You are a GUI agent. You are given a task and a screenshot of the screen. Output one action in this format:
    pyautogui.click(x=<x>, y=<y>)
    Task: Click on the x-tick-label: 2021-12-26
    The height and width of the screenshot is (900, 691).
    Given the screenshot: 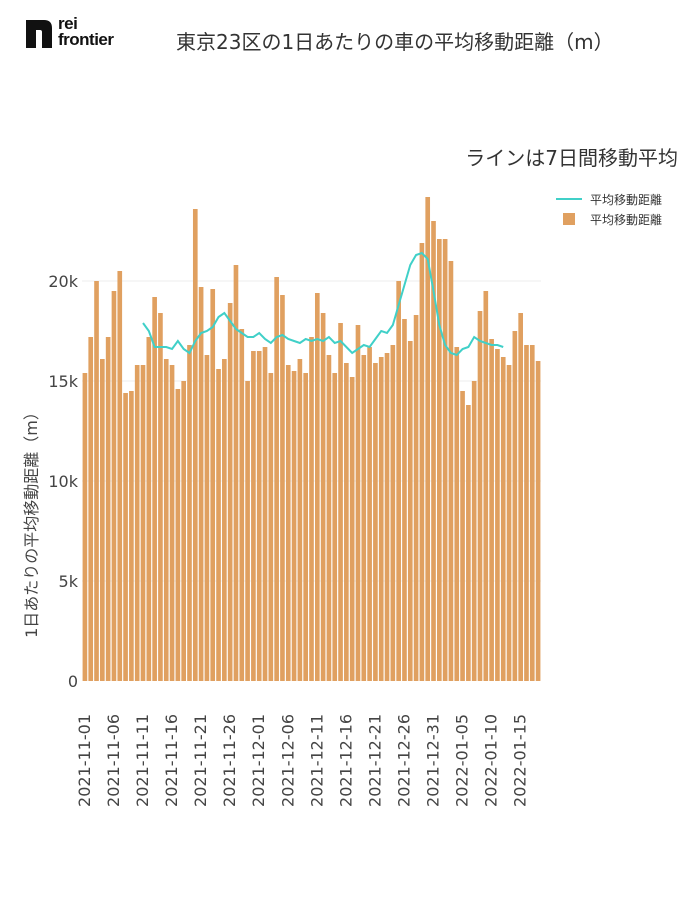 What is the action you would take?
    pyautogui.click(x=404, y=760)
    